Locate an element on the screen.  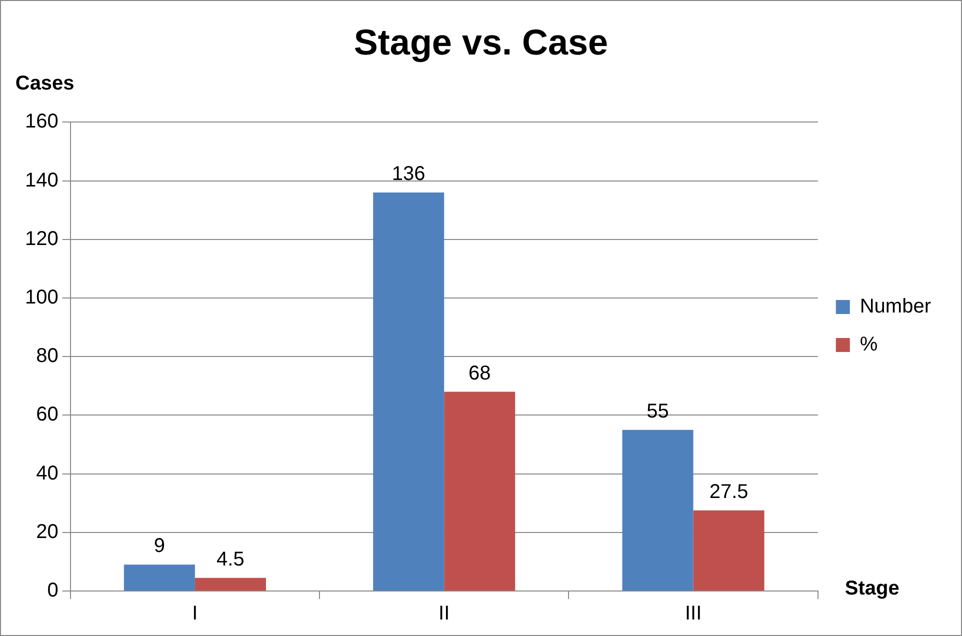
y-tick-label: 80 is located at coordinates (47, 356).